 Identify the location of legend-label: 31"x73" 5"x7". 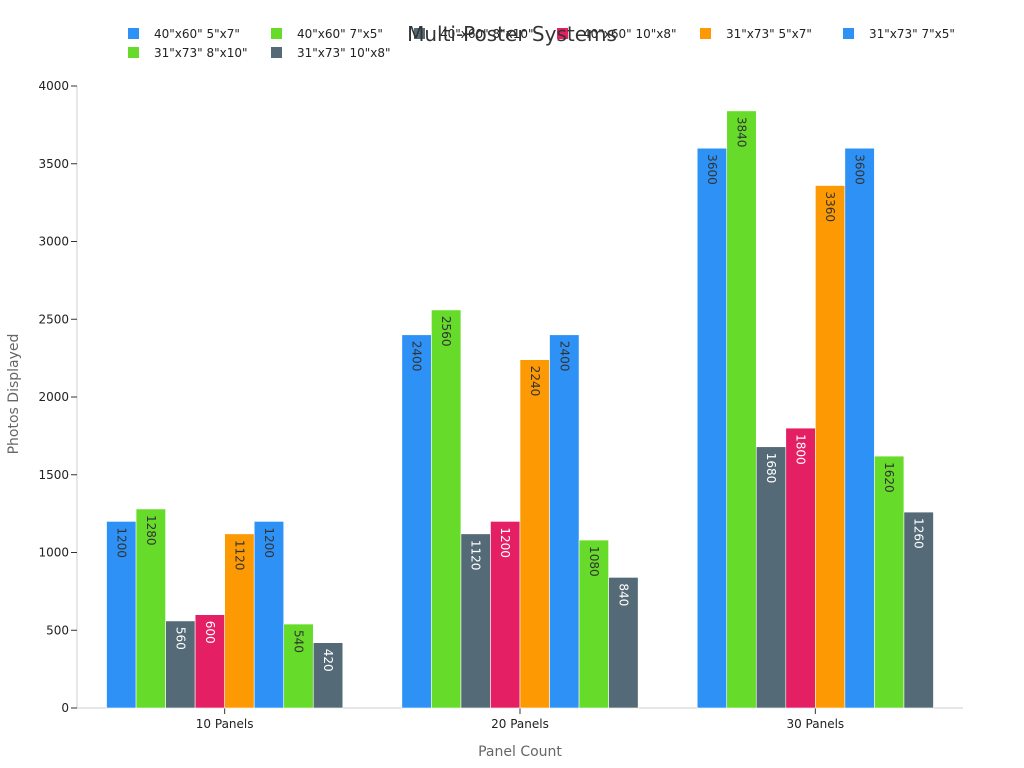
(769, 34).